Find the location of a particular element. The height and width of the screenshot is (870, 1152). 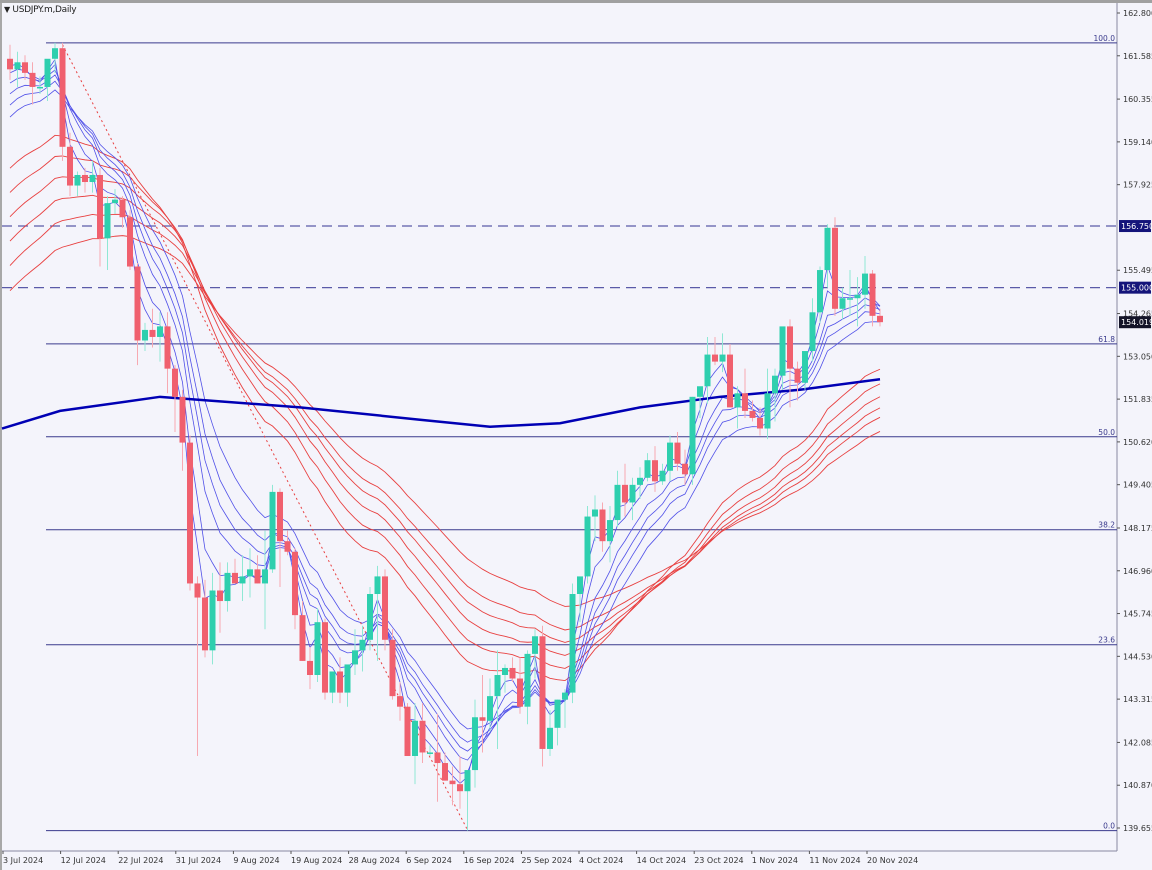

triangle-down-icon: ▼ is located at coordinates (7, 9).